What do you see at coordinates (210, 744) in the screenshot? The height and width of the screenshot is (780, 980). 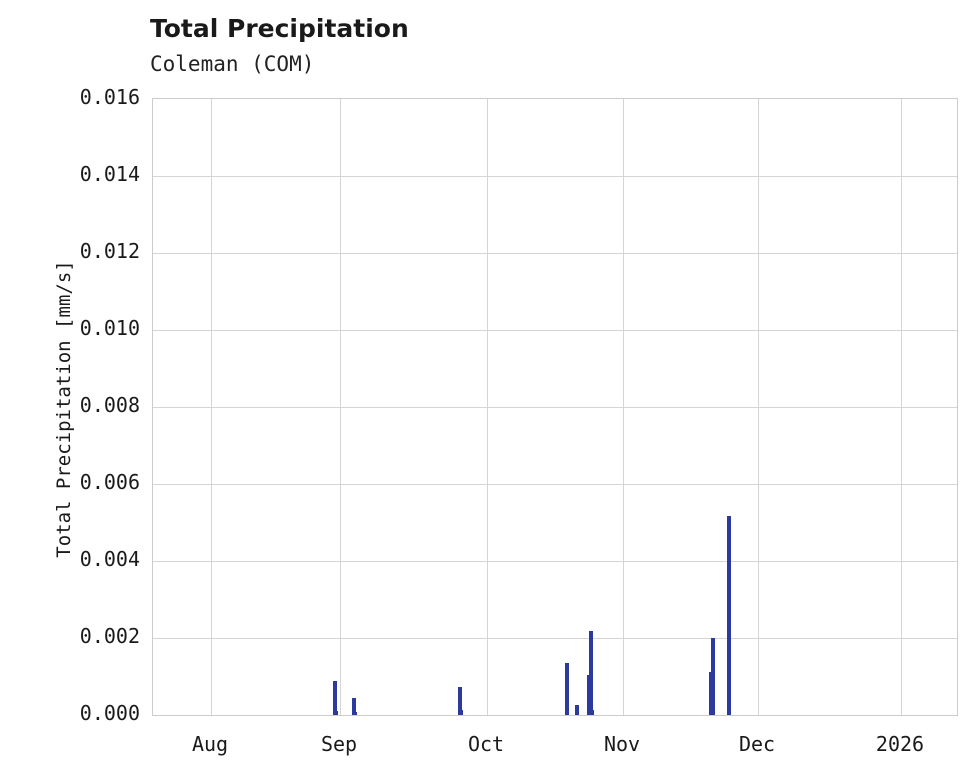 I see `x-tick-label: Aug` at bounding box center [210, 744].